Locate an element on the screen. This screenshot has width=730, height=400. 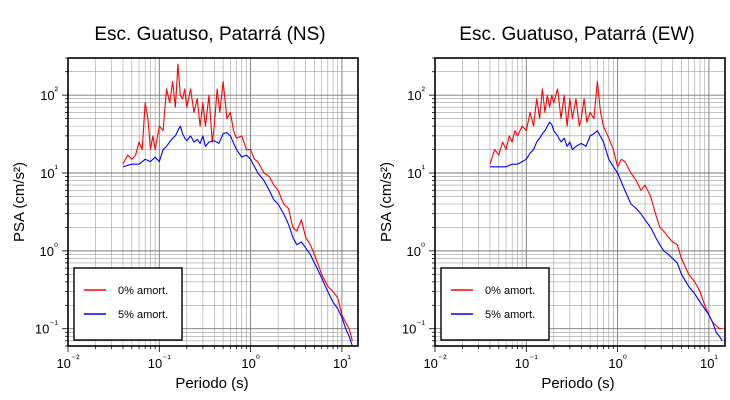
chart-title: Esc. Guatuso, Patarrá (NS) is located at coordinates (209, 34).